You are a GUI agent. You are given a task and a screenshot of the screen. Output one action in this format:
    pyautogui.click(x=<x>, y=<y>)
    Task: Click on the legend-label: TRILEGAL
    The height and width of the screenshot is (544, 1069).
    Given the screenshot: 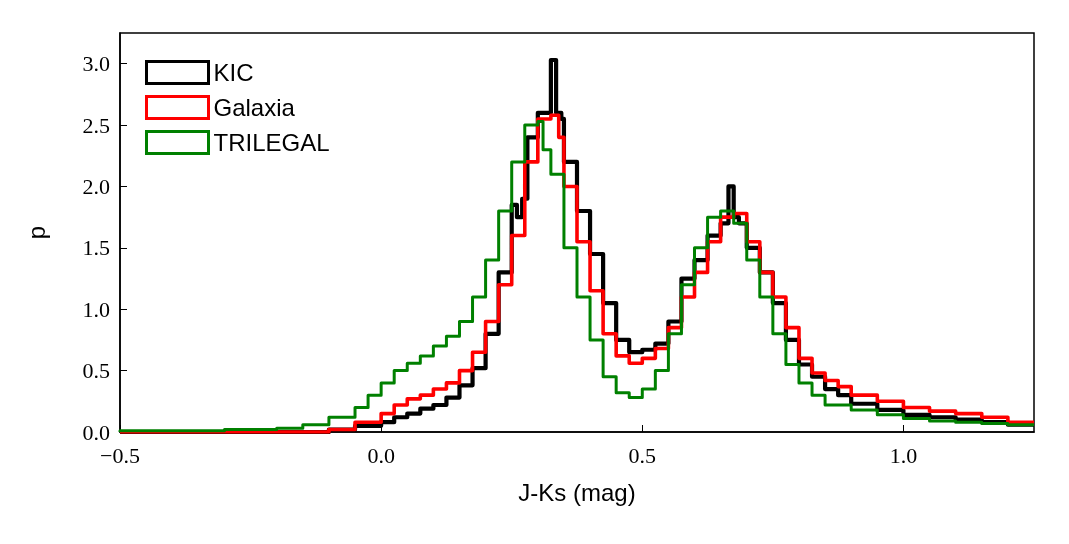 What is the action you would take?
    pyautogui.click(x=271, y=142)
    